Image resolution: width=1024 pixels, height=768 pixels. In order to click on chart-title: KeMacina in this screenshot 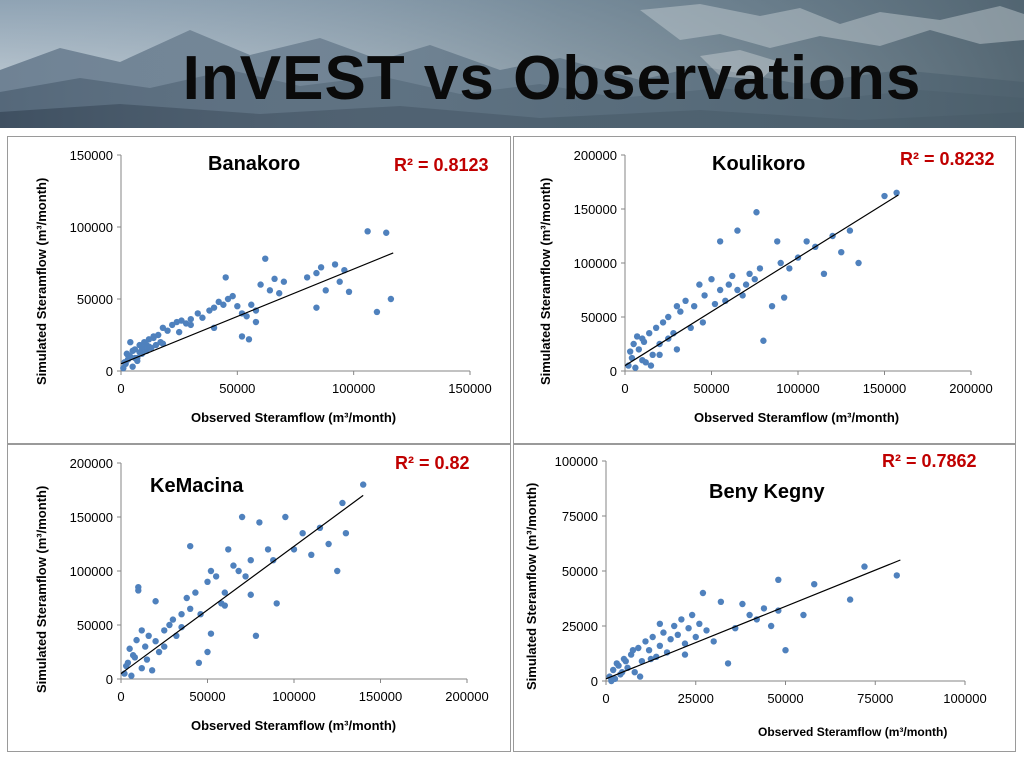, I will do `click(197, 486)`.